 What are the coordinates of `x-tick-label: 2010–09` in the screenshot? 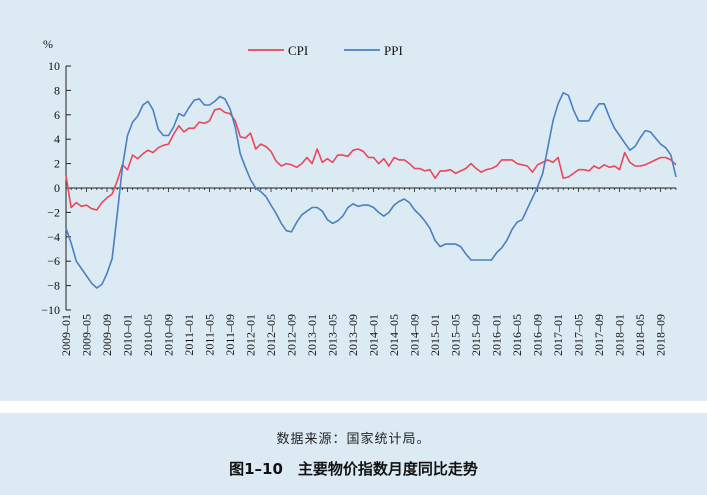 It's located at (169, 335).